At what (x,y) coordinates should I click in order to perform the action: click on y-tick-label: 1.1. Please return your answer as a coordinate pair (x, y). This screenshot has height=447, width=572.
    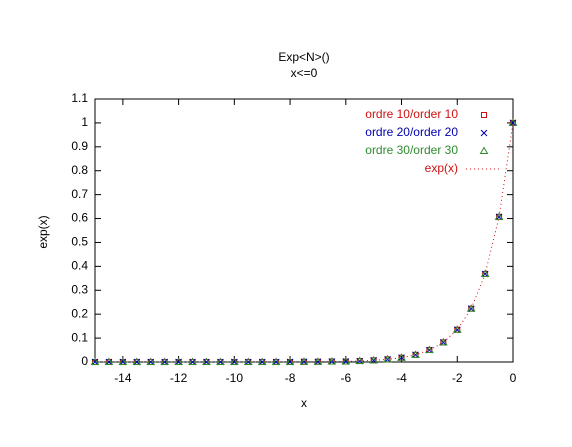
    Looking at the image, I should click on (79, 98).